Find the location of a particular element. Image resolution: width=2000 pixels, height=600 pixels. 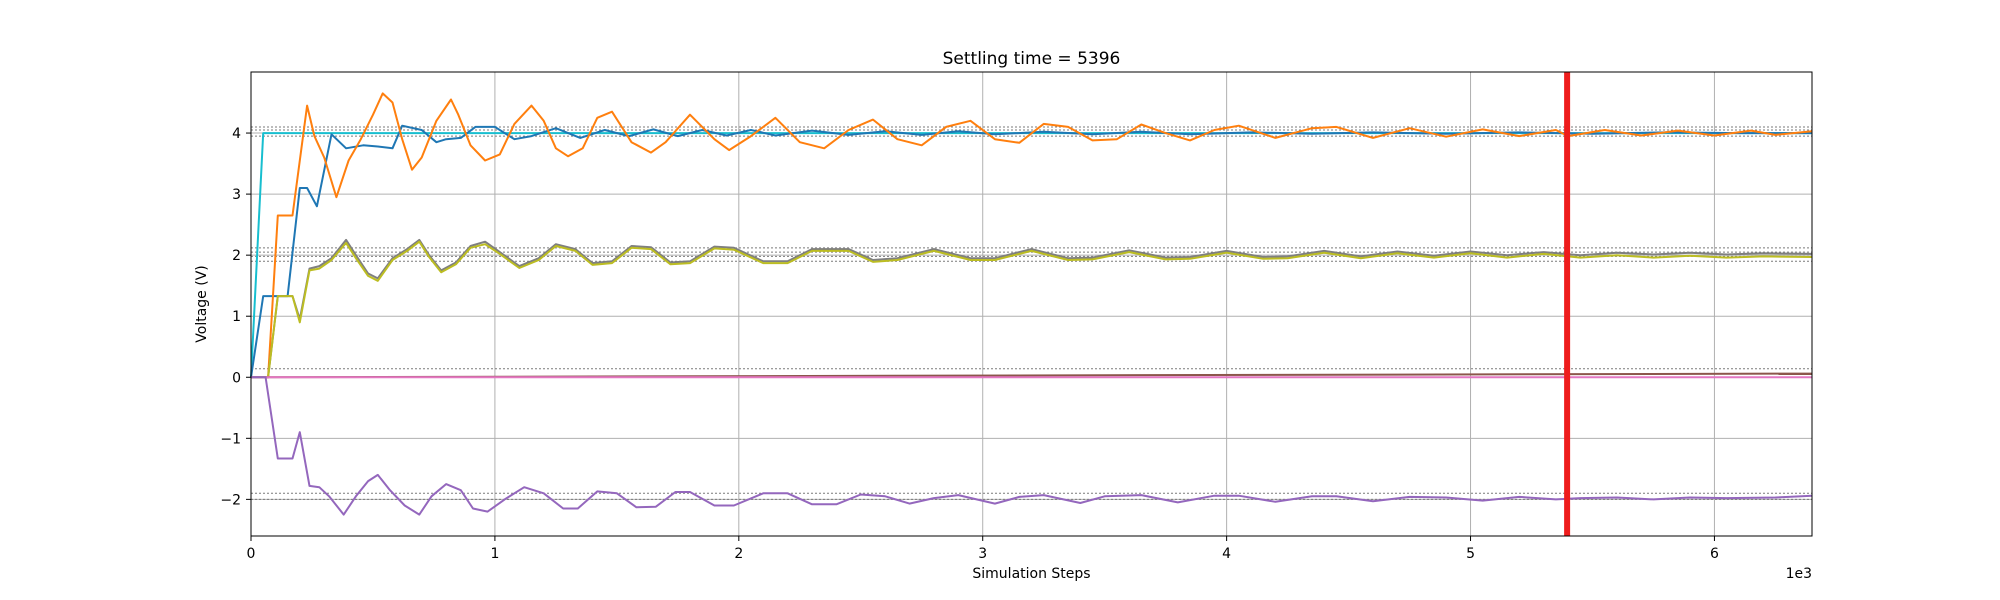

y-axis-ticks: −2 −1 0 1 2 3 4 is located at coordinates (235, 317).